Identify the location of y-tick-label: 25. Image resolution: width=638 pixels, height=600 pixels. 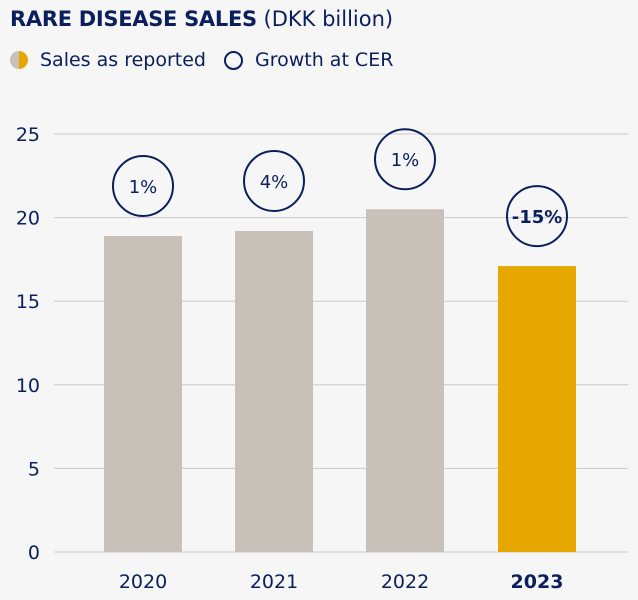
(28, 135).